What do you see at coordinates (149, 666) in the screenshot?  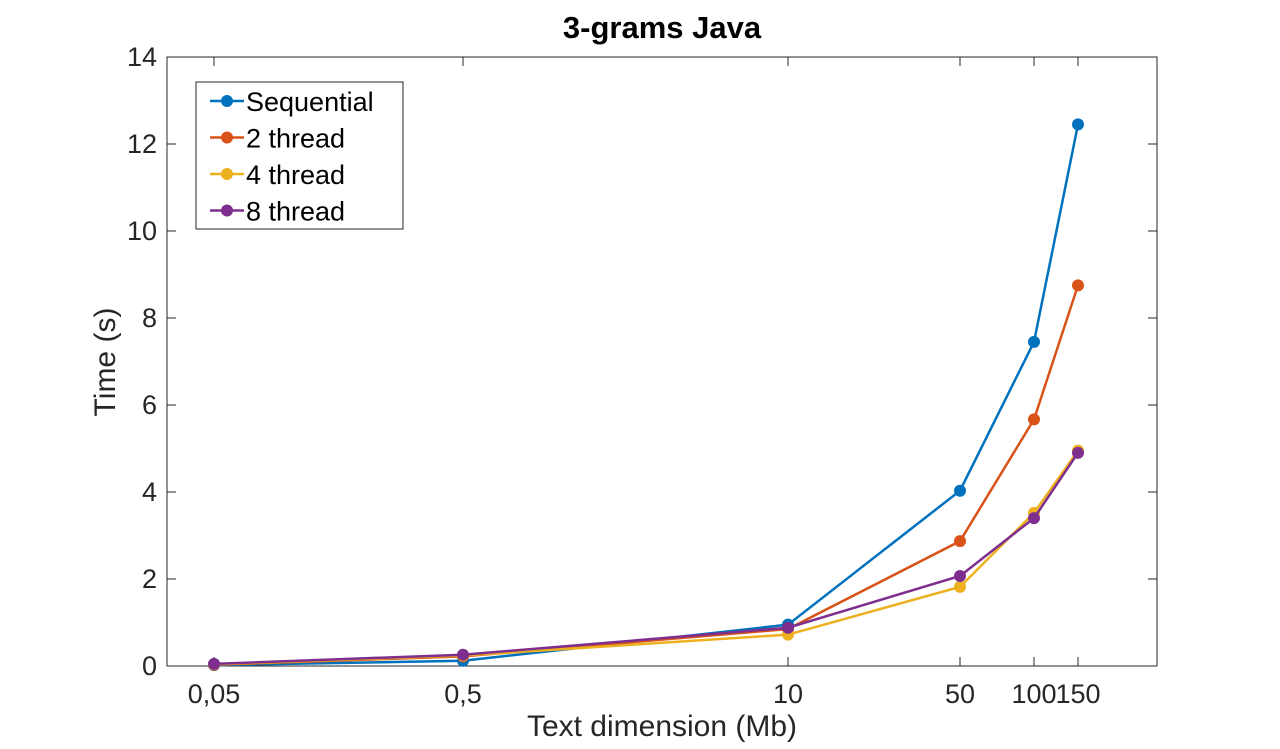 I see `y-tick-label: 0` at bounding box center [149, 666].